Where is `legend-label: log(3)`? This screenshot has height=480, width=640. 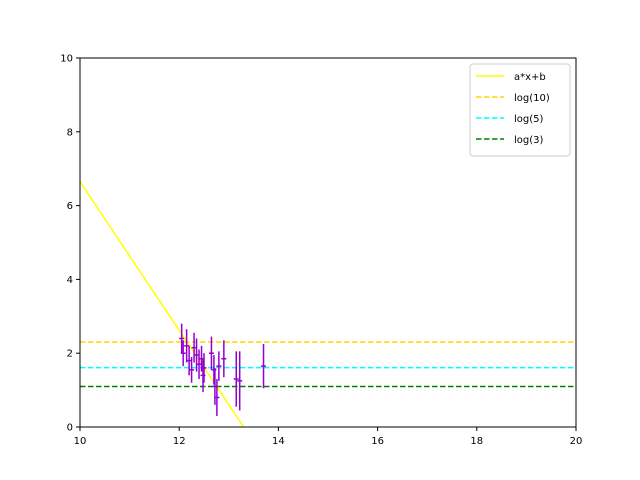 legend-label: log(3) is located at coordinates (529, 140).